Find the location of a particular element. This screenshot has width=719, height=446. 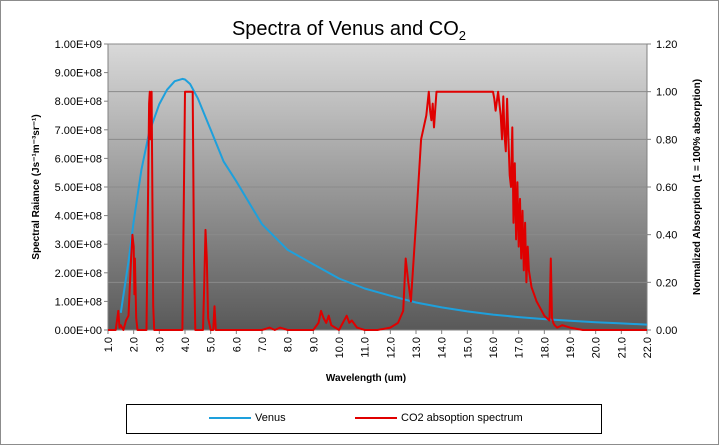

y-left-tick-label: 1.00E+08 is located at coordinates (78, 302).